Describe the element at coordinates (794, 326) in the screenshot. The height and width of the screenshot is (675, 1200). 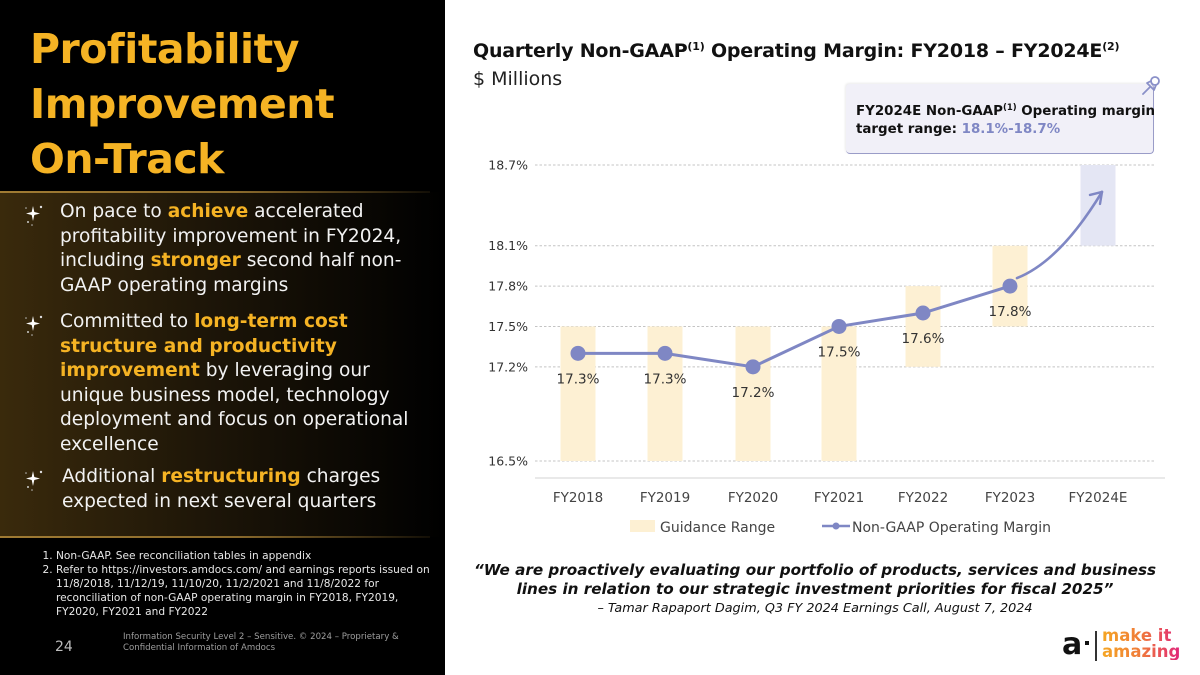
I see `margin-line-path` at that location.